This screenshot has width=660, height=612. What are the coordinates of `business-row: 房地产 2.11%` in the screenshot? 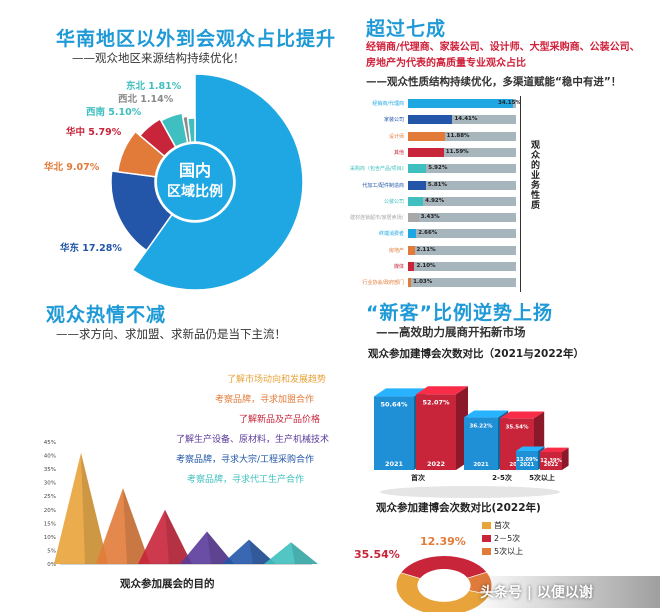 It's located at (436, 251).